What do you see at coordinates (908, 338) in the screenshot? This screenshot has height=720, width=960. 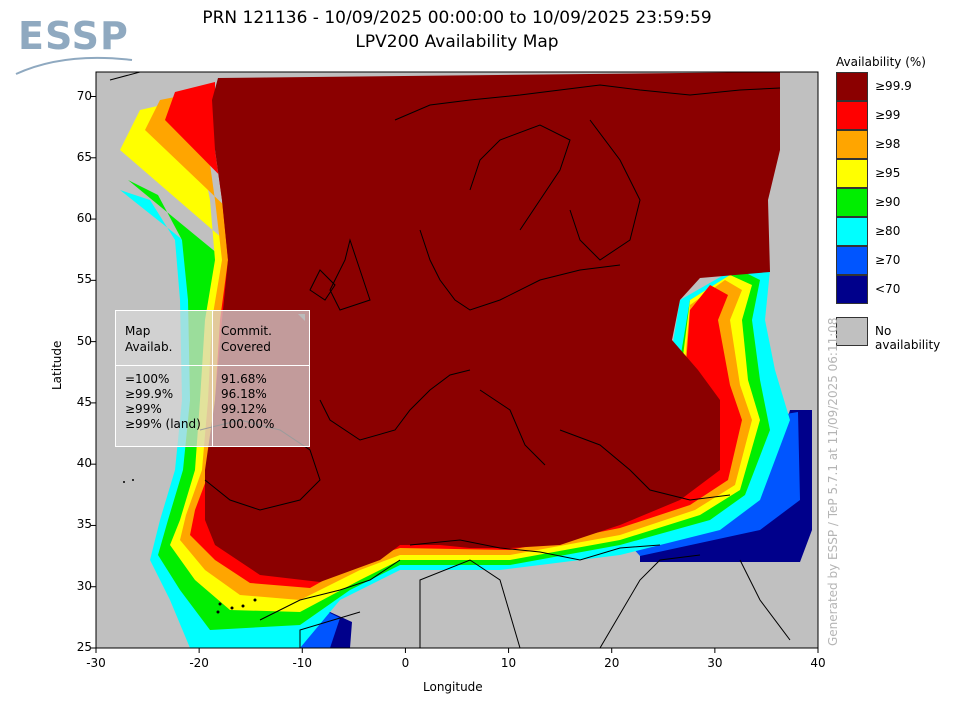 I see `legend-label-no-availability: No availability` at bounding box center [908, 338].